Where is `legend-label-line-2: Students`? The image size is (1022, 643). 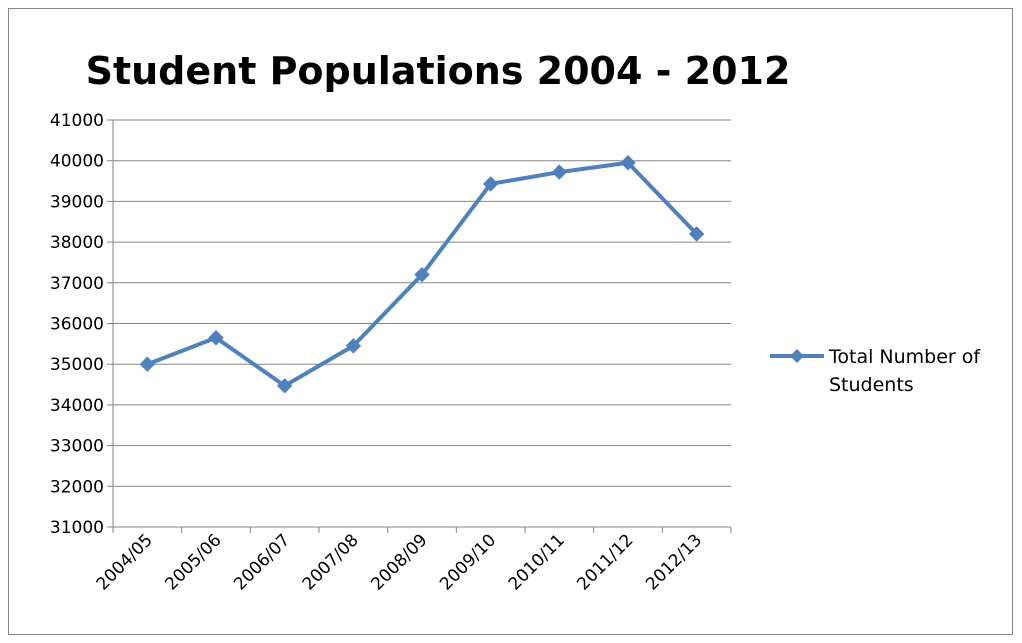
legend-label-line-2: Students is located at coordinates (871, 385).